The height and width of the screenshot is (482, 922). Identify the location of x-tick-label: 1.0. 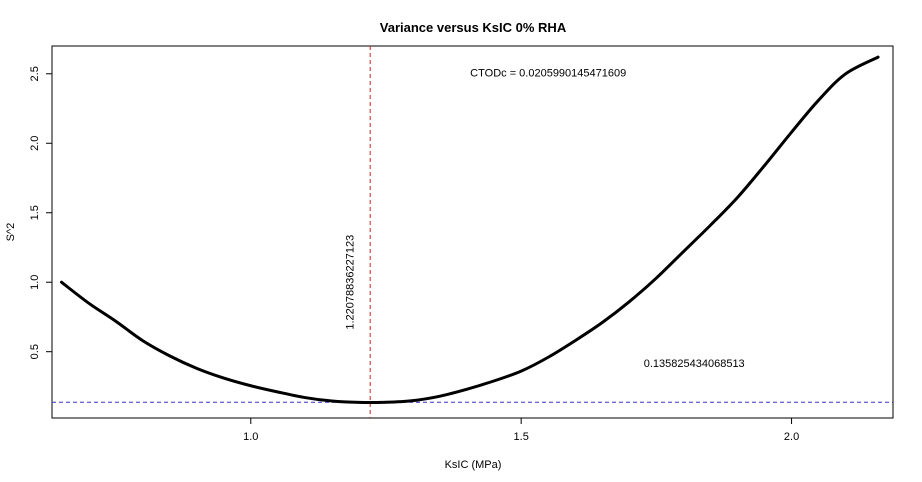
(250, 437).